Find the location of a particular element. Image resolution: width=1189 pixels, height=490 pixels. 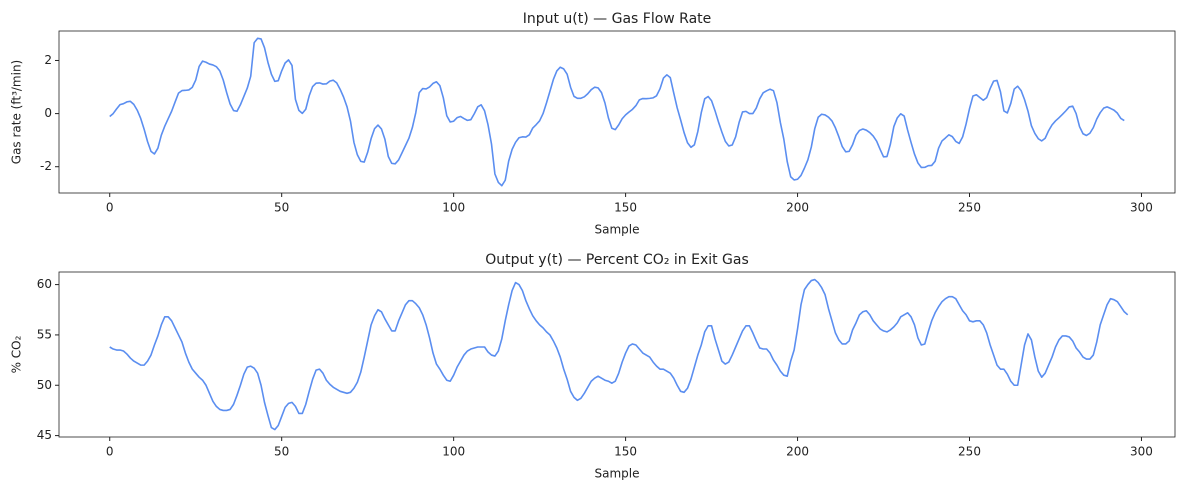

y-axis-label: Gas rate (ft³/min) is located at coordinates (17, 112).